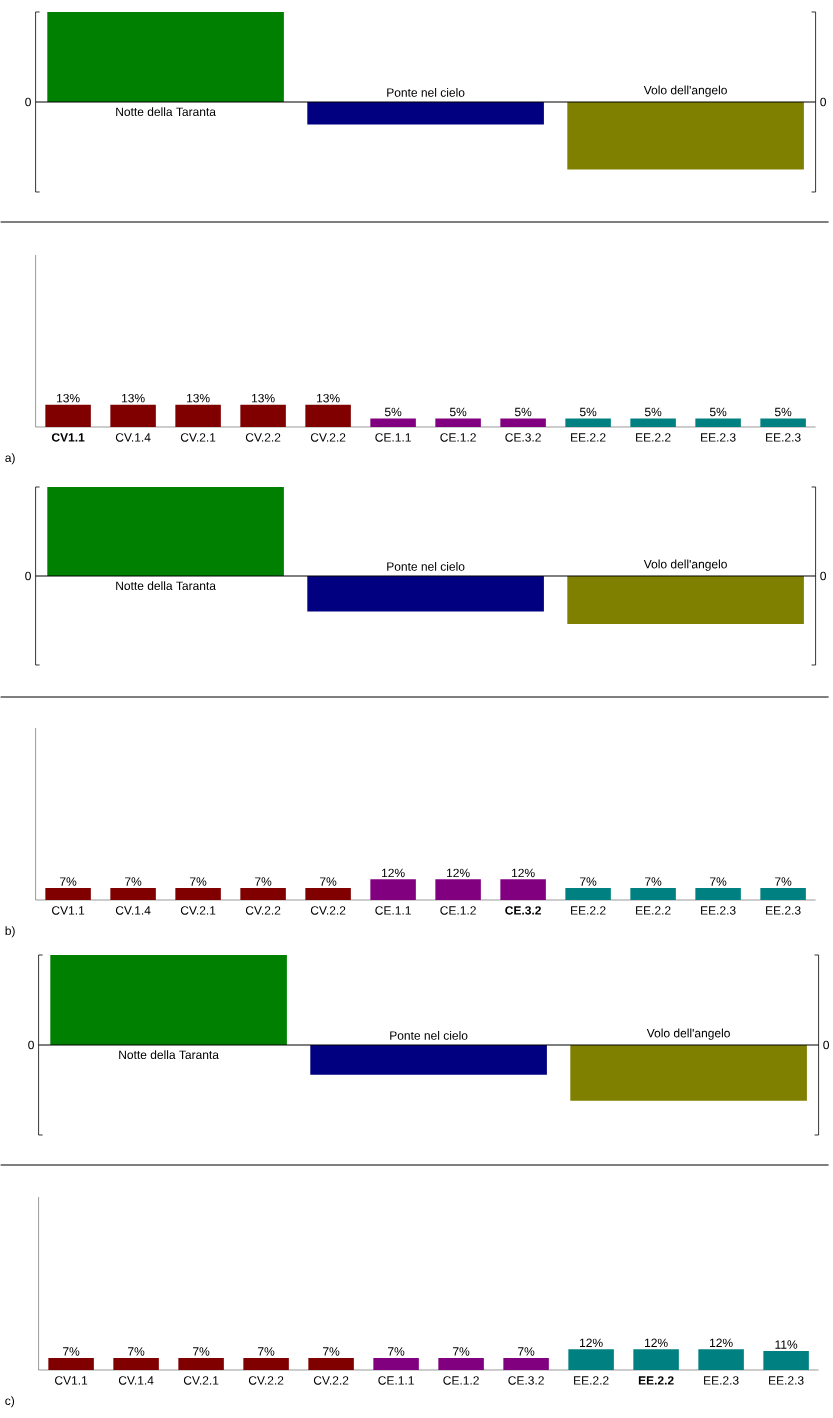 The width and height of the screenshot is (833, 1418). Describe the element at coordinates (786, 1344) in the screenshot. I see `data-label: 11%` at that location.